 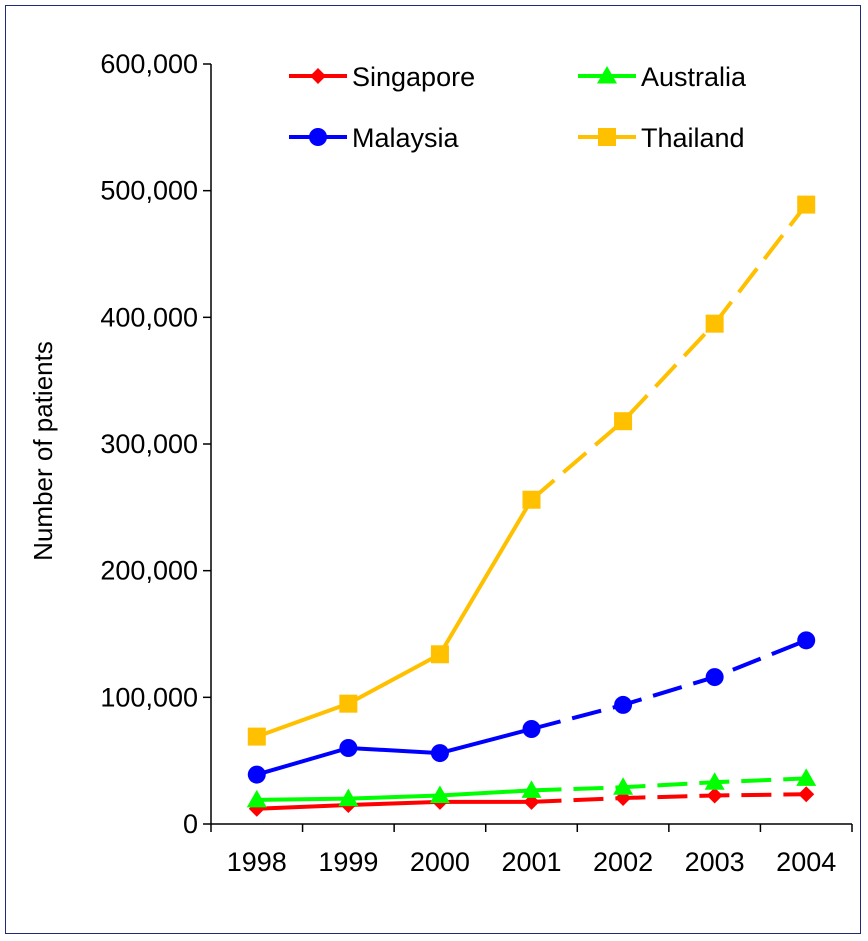 I want to click on y-tick-label: 500,000, so click(x=149, y=191).